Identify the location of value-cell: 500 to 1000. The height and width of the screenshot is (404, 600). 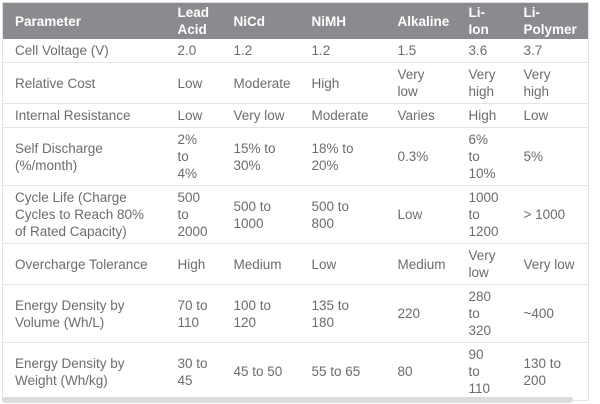
(266, 214).